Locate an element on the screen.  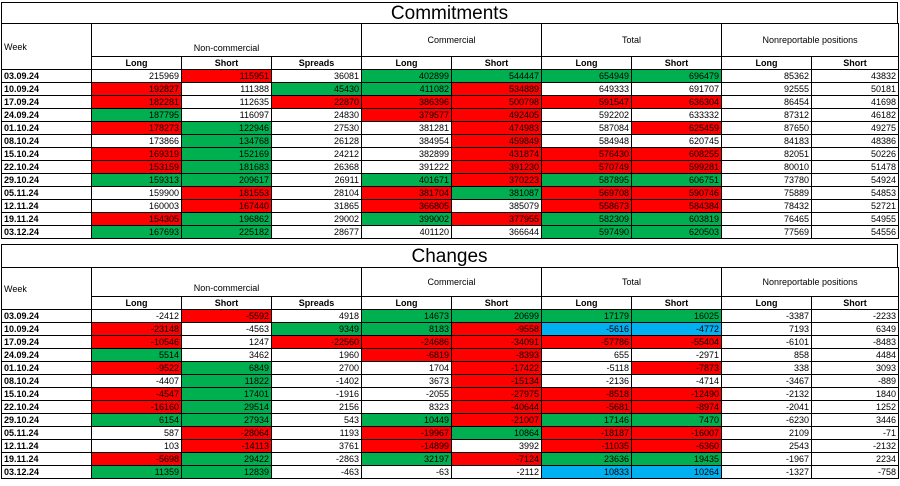
value-cell: 27934 is located at coordinates (226, 420).